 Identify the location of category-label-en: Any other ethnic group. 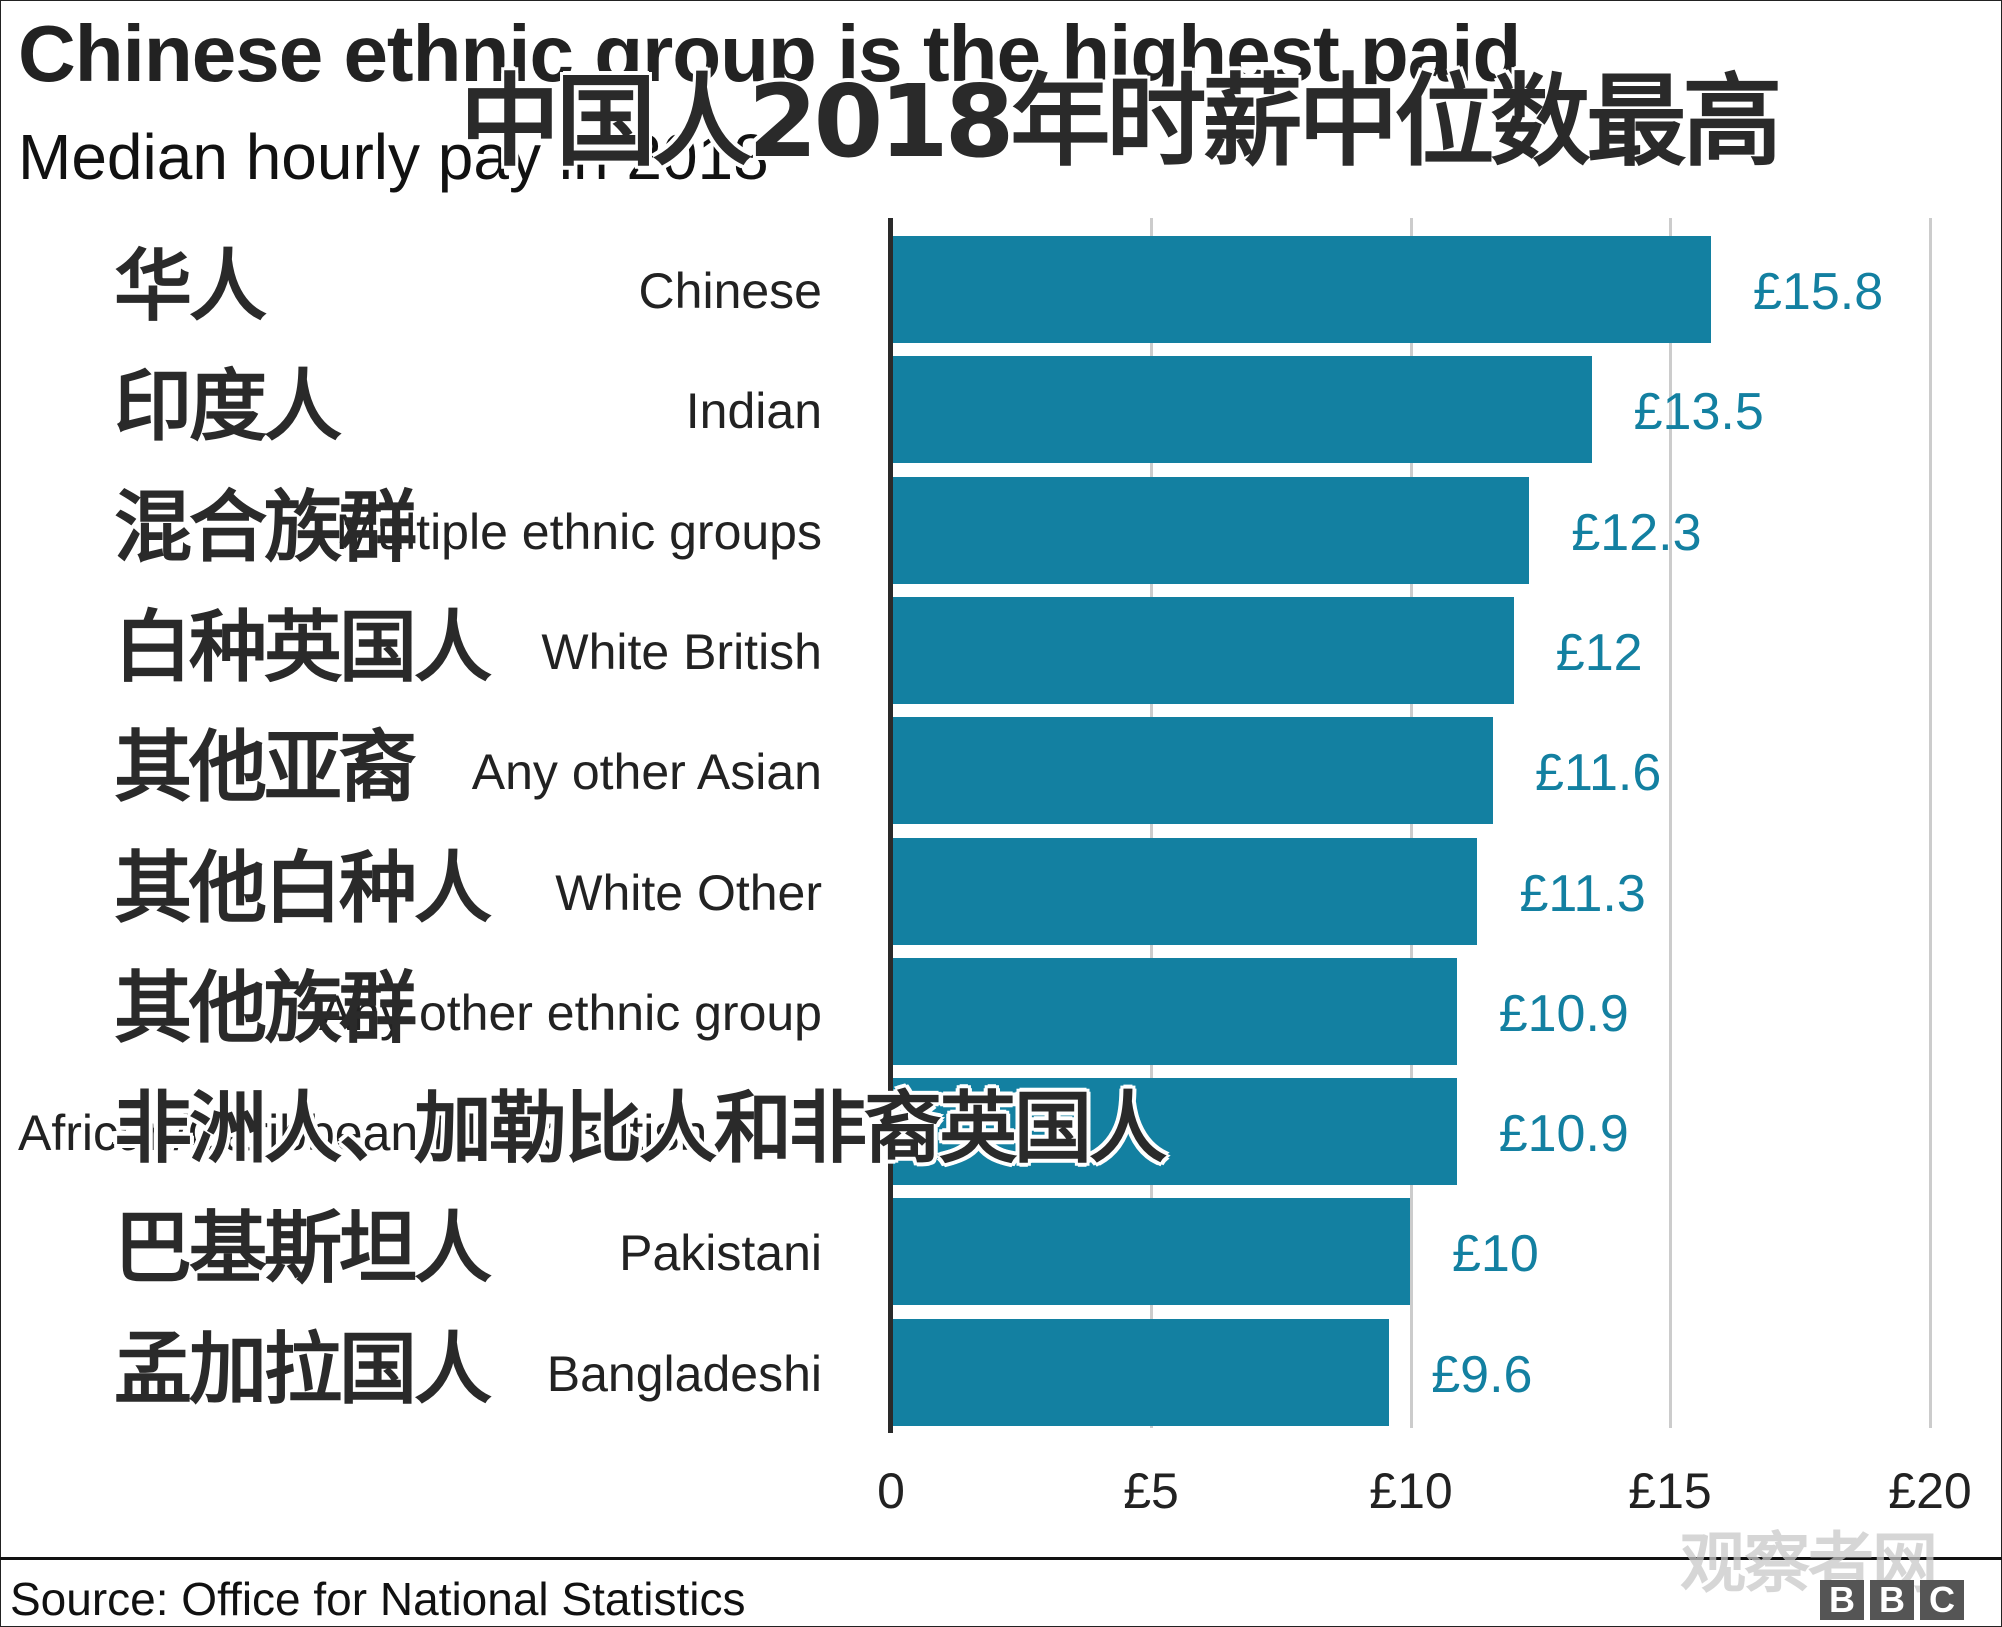
(570, 1012).